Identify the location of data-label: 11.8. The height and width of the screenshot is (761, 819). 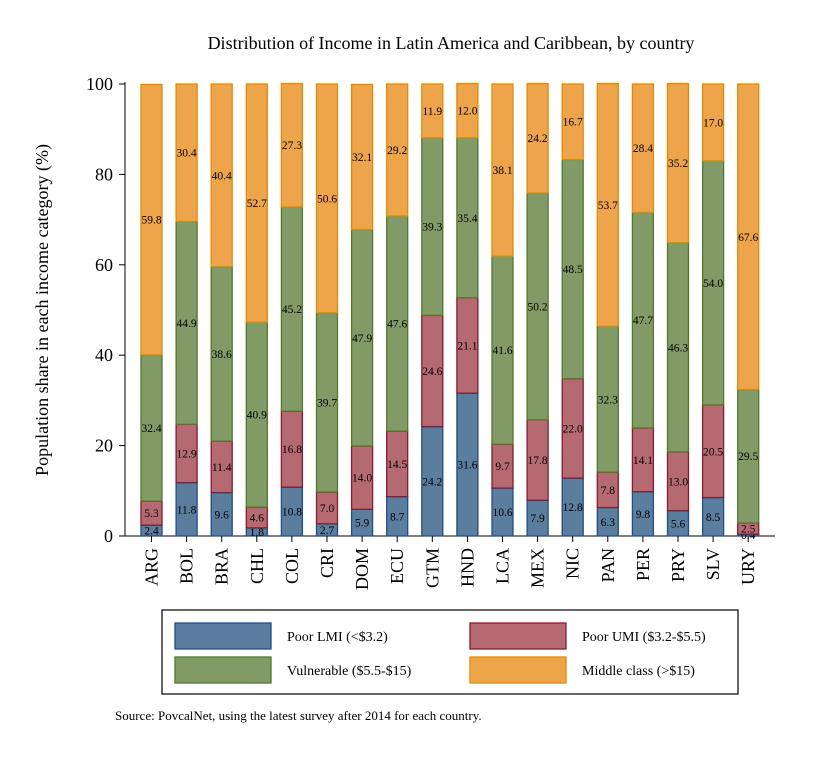
(187, 510).